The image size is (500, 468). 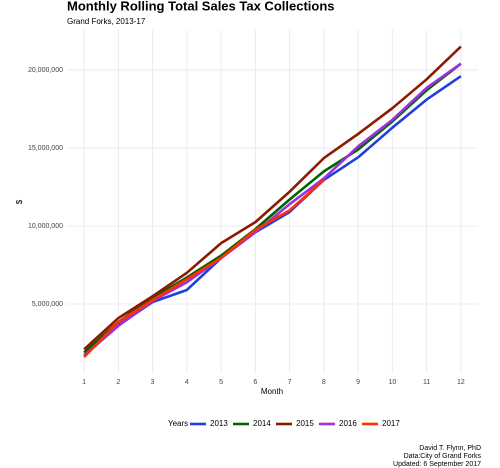 What do you see at coordinates (426, 382) in the screenshot?
I see `x-tick-label: 11` at bounding box center [426, 382].